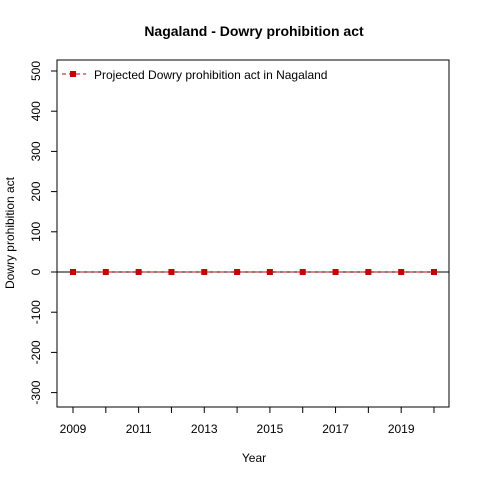  Describe the element at coordinates (139, 429) in the screenshot. I see `x-tick-label: 2011` at that location.